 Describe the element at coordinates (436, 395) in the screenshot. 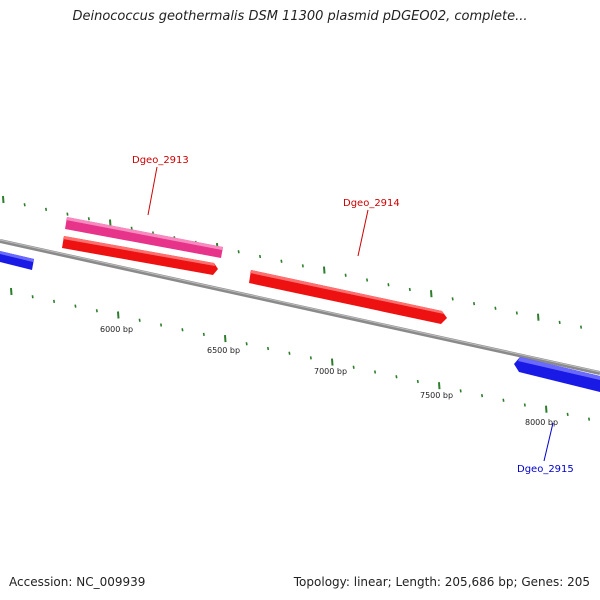

I see `ruler-label: 7500 bp` at that location.